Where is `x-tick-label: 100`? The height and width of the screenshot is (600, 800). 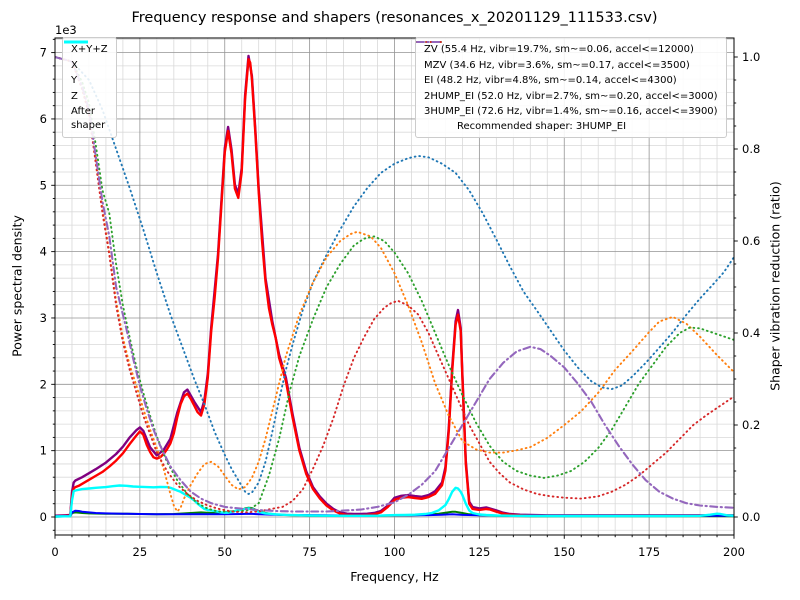
x-tick-label: 100 is located at coordinates (395, 552).